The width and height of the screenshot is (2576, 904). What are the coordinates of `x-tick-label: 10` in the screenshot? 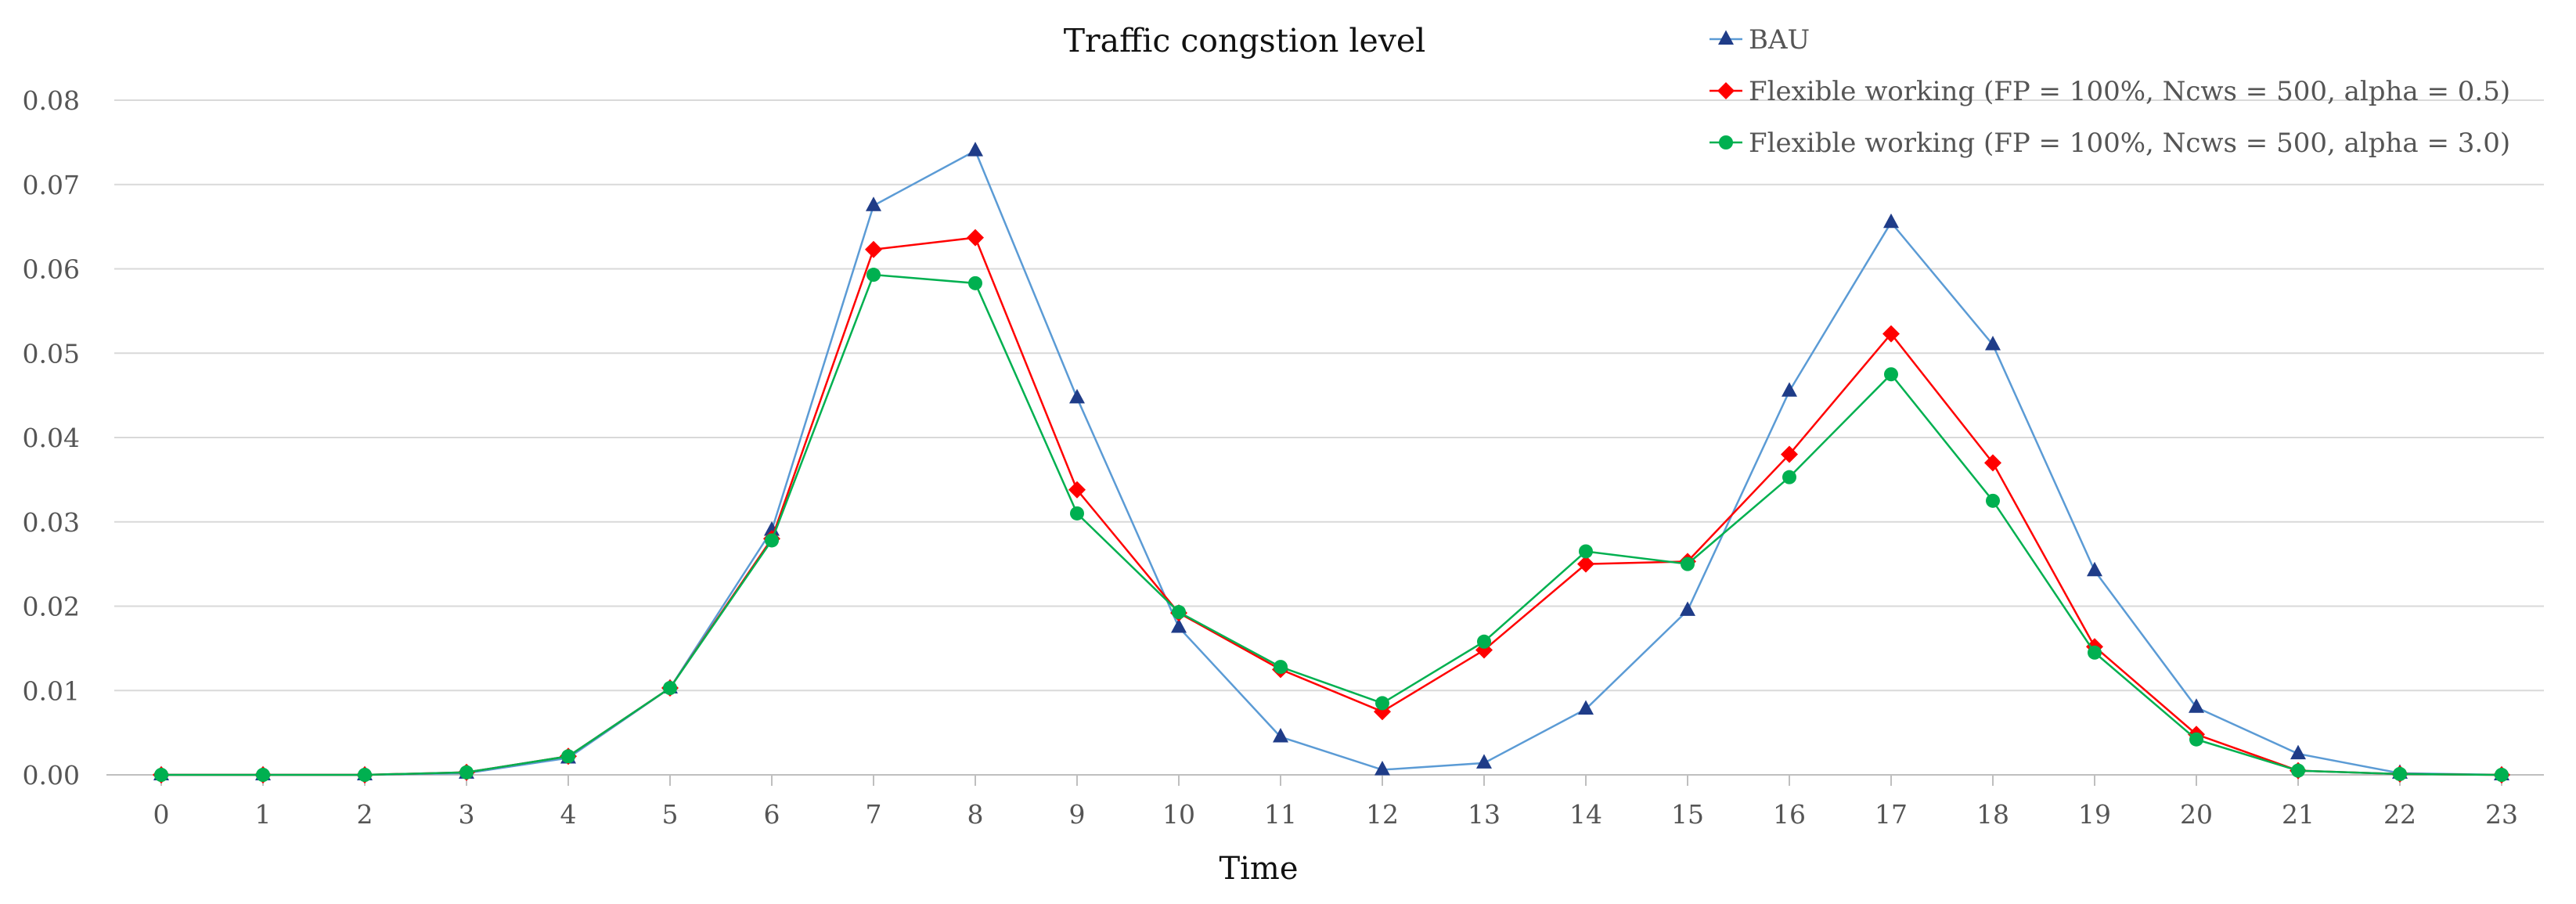 It's located at (1178, 814).